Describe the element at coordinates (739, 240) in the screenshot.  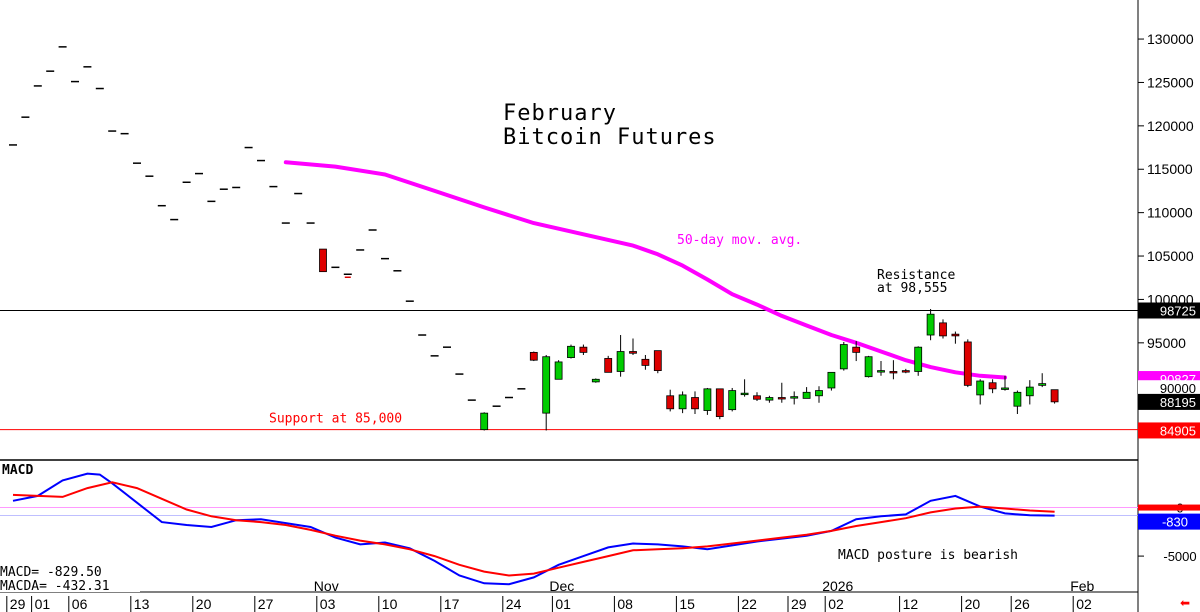
I see `moving-average-label: 50-day mov. avg.` at that location.